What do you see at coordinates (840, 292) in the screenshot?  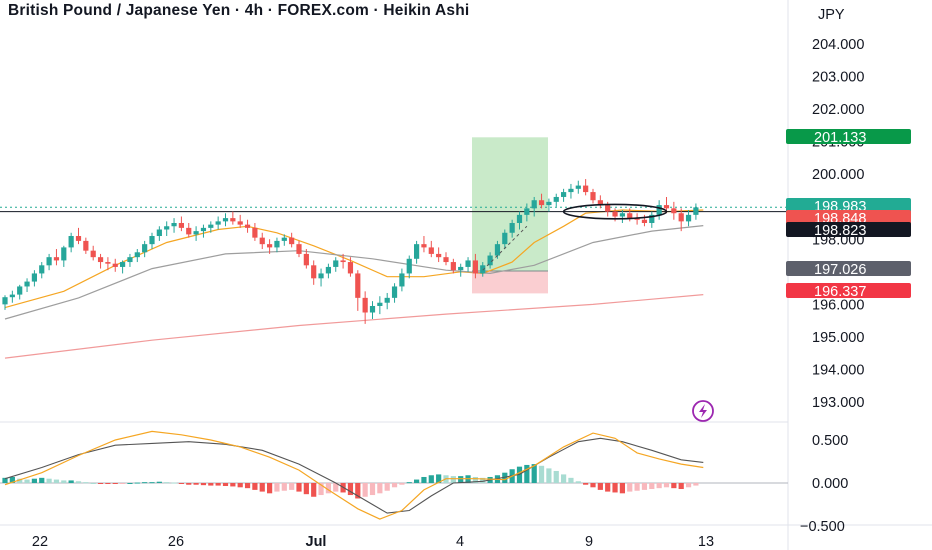 I see `price-badge-label: 196.337` at bounding box center [840, 292].